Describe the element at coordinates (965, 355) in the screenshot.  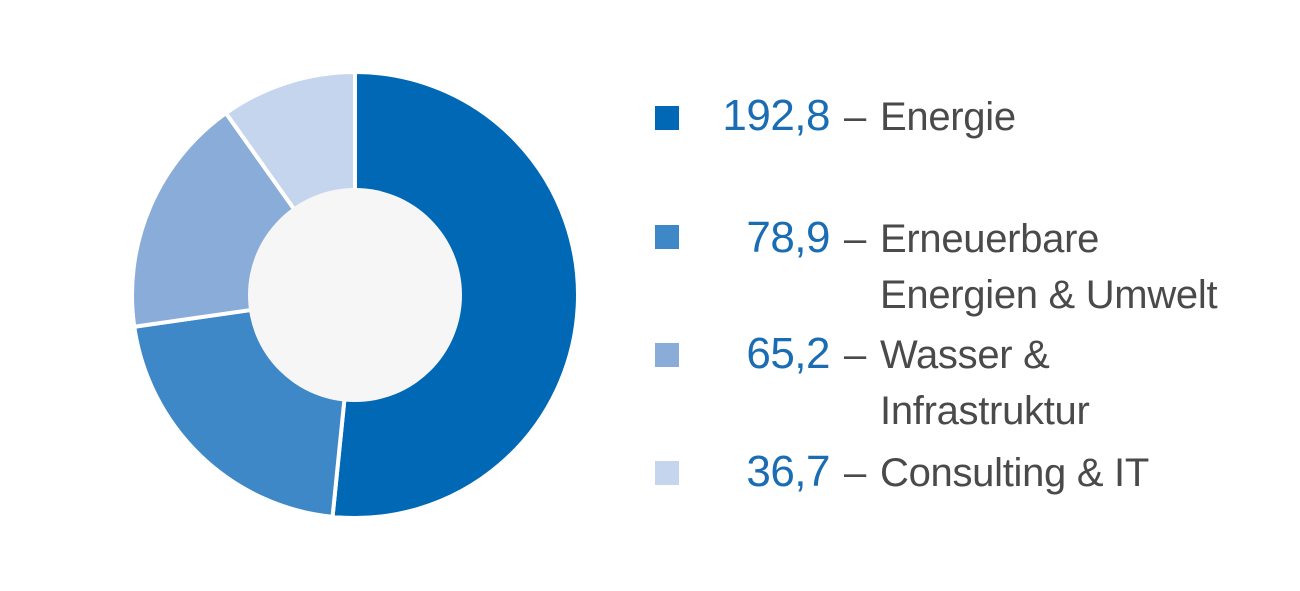
I see `legend-label: Wasser &` at that location.